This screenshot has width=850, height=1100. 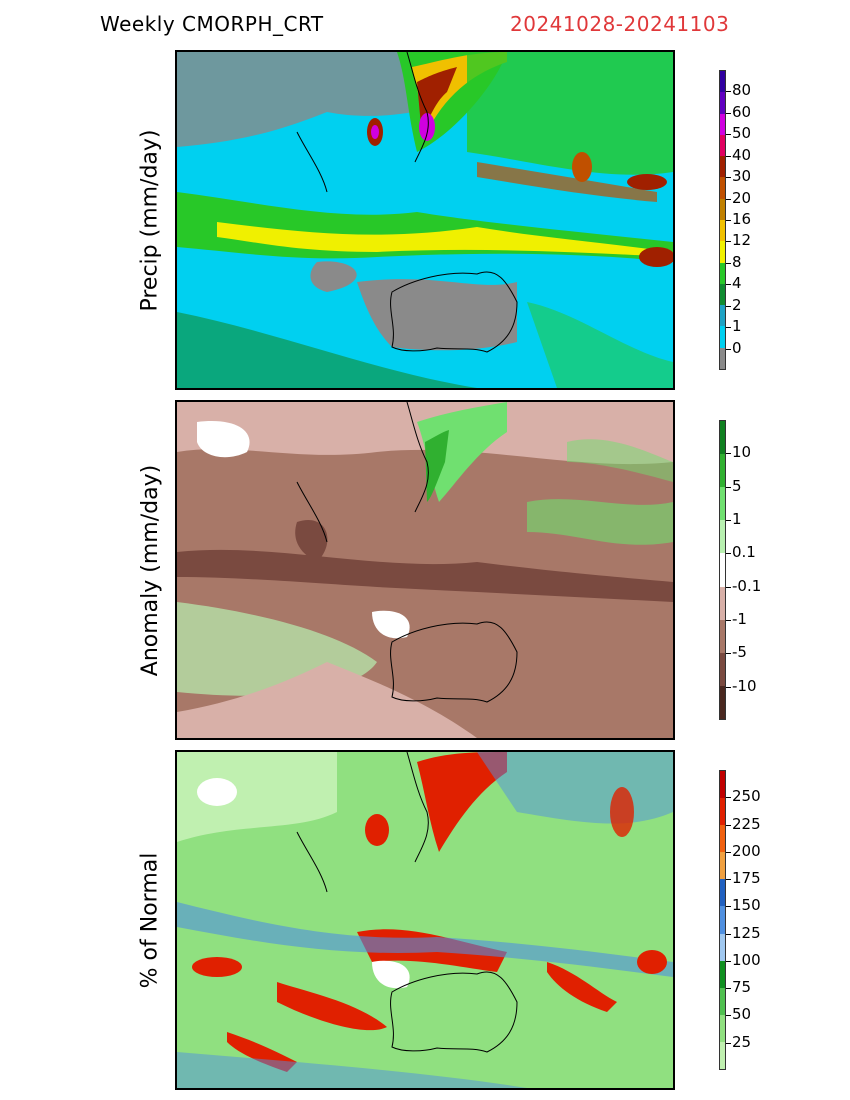 I want to click on colorbar-tick-label: 60, so click(x=742, y=111).